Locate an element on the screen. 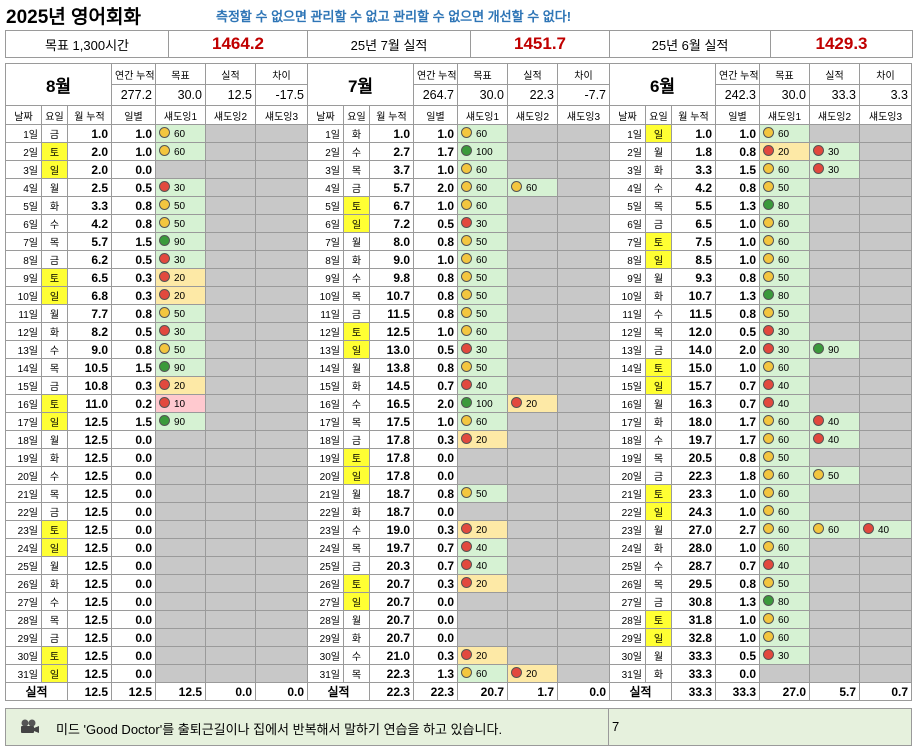  shadowing-cell: 20 is located at coordinates (784, 151).